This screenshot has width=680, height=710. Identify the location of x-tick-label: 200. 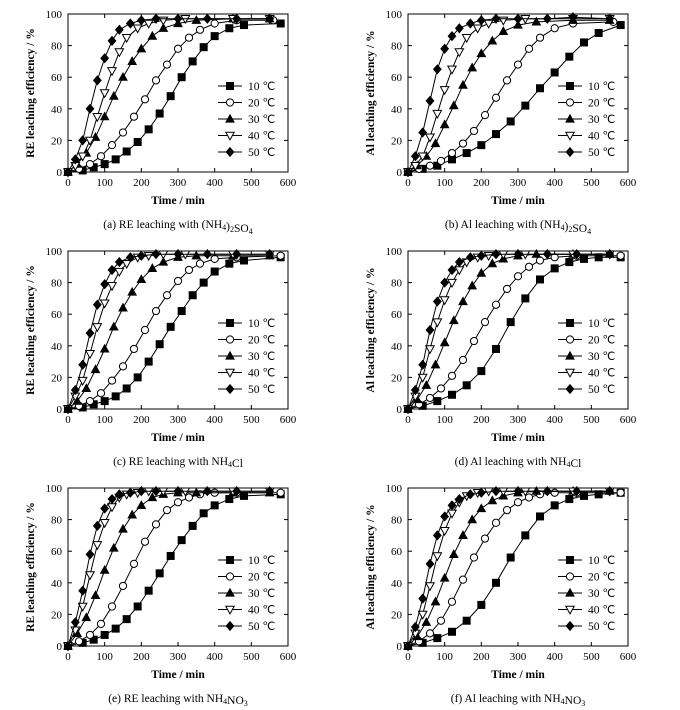
(141, 183).